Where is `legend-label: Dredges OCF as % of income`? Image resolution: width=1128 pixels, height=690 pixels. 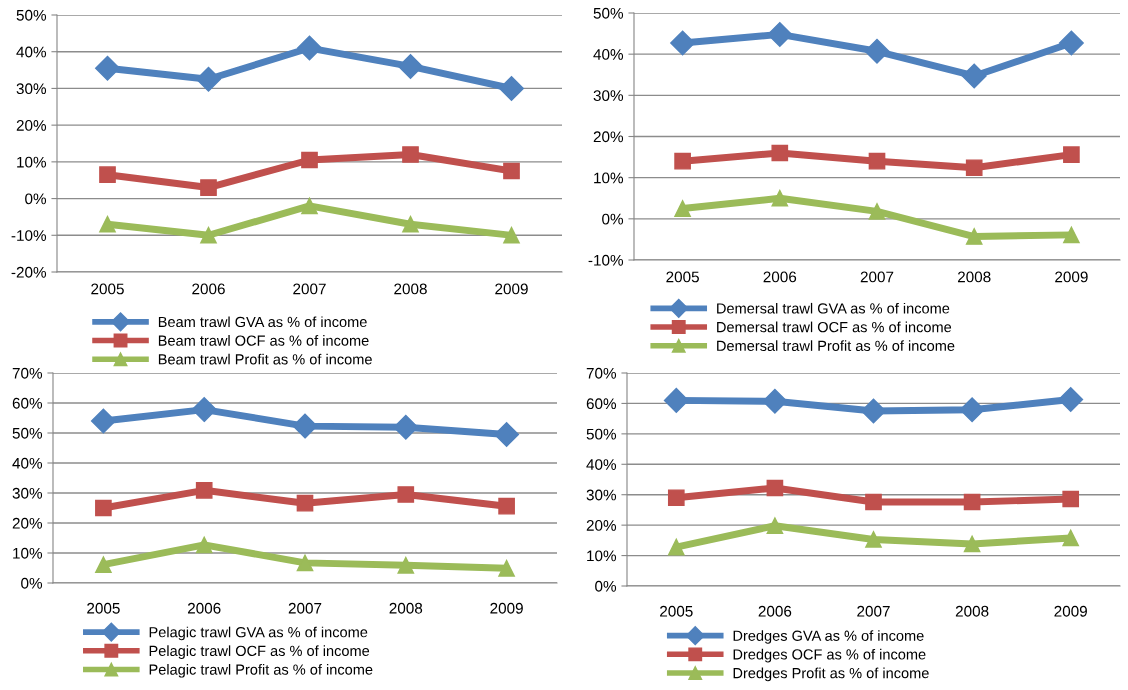
legend-label: Dredges OCF as % of income is located at coordinates (829, 655).